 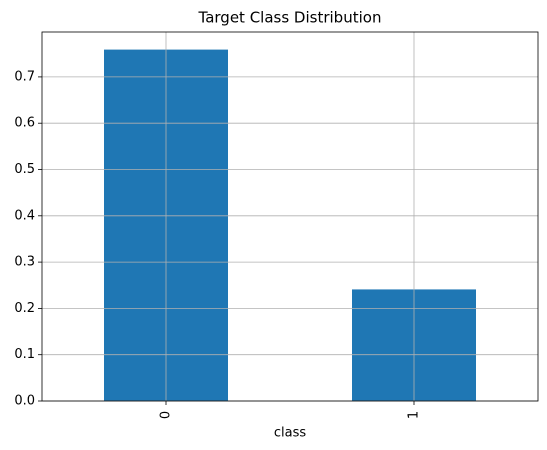 What do you see at coordinates (24, 215) in the screenshot?
I see `y-tick-label: 0.4` at bounding box center [24, 215].